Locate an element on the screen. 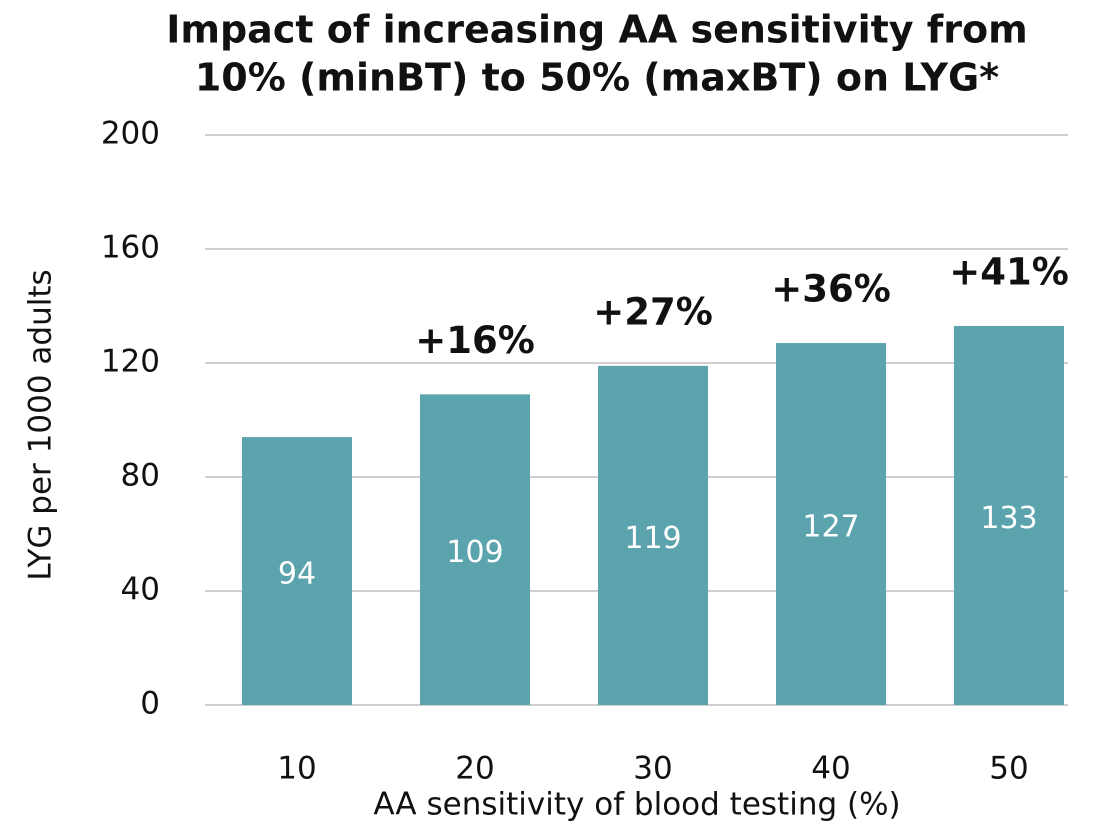  y-tick-label: 40 is located at coordinates (140, 590).